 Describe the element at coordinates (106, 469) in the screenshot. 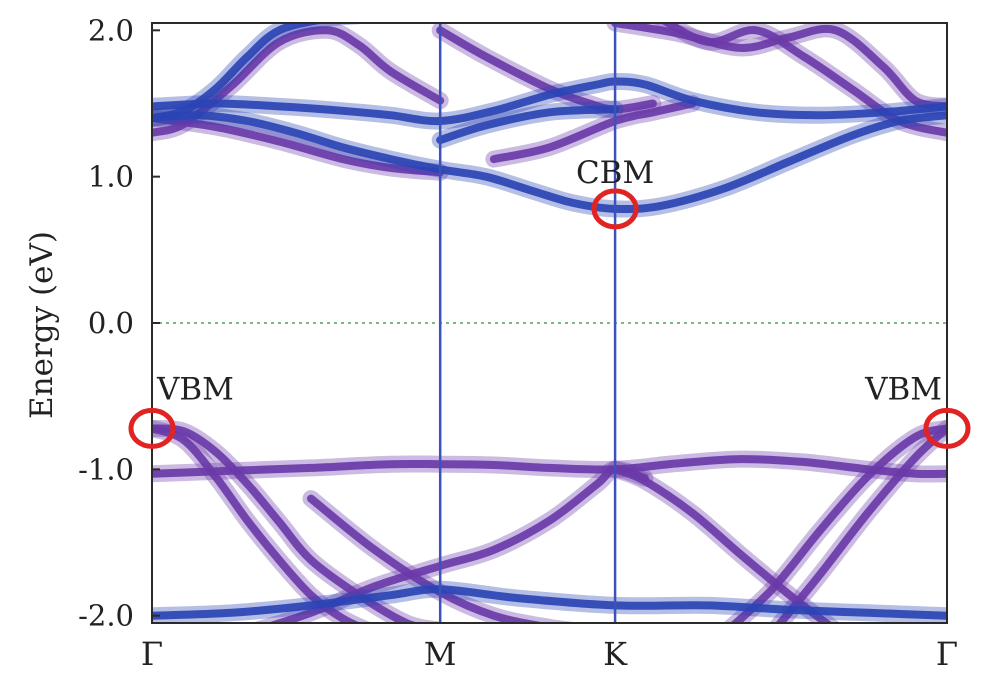

I see `y-tick-label: -1.0` at that location.